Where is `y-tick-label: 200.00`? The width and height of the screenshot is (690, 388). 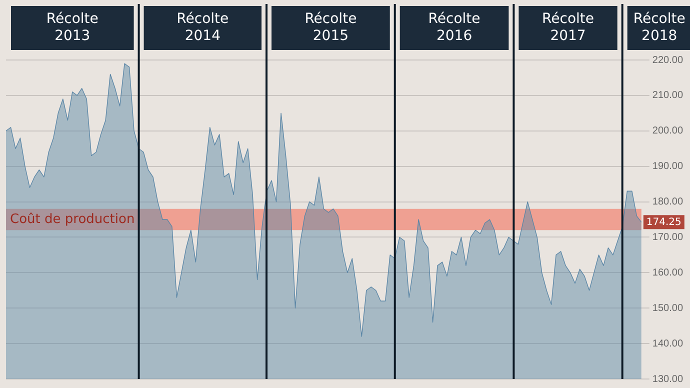
y-tick-label: 200.00 is located at coordinates (668, 131).